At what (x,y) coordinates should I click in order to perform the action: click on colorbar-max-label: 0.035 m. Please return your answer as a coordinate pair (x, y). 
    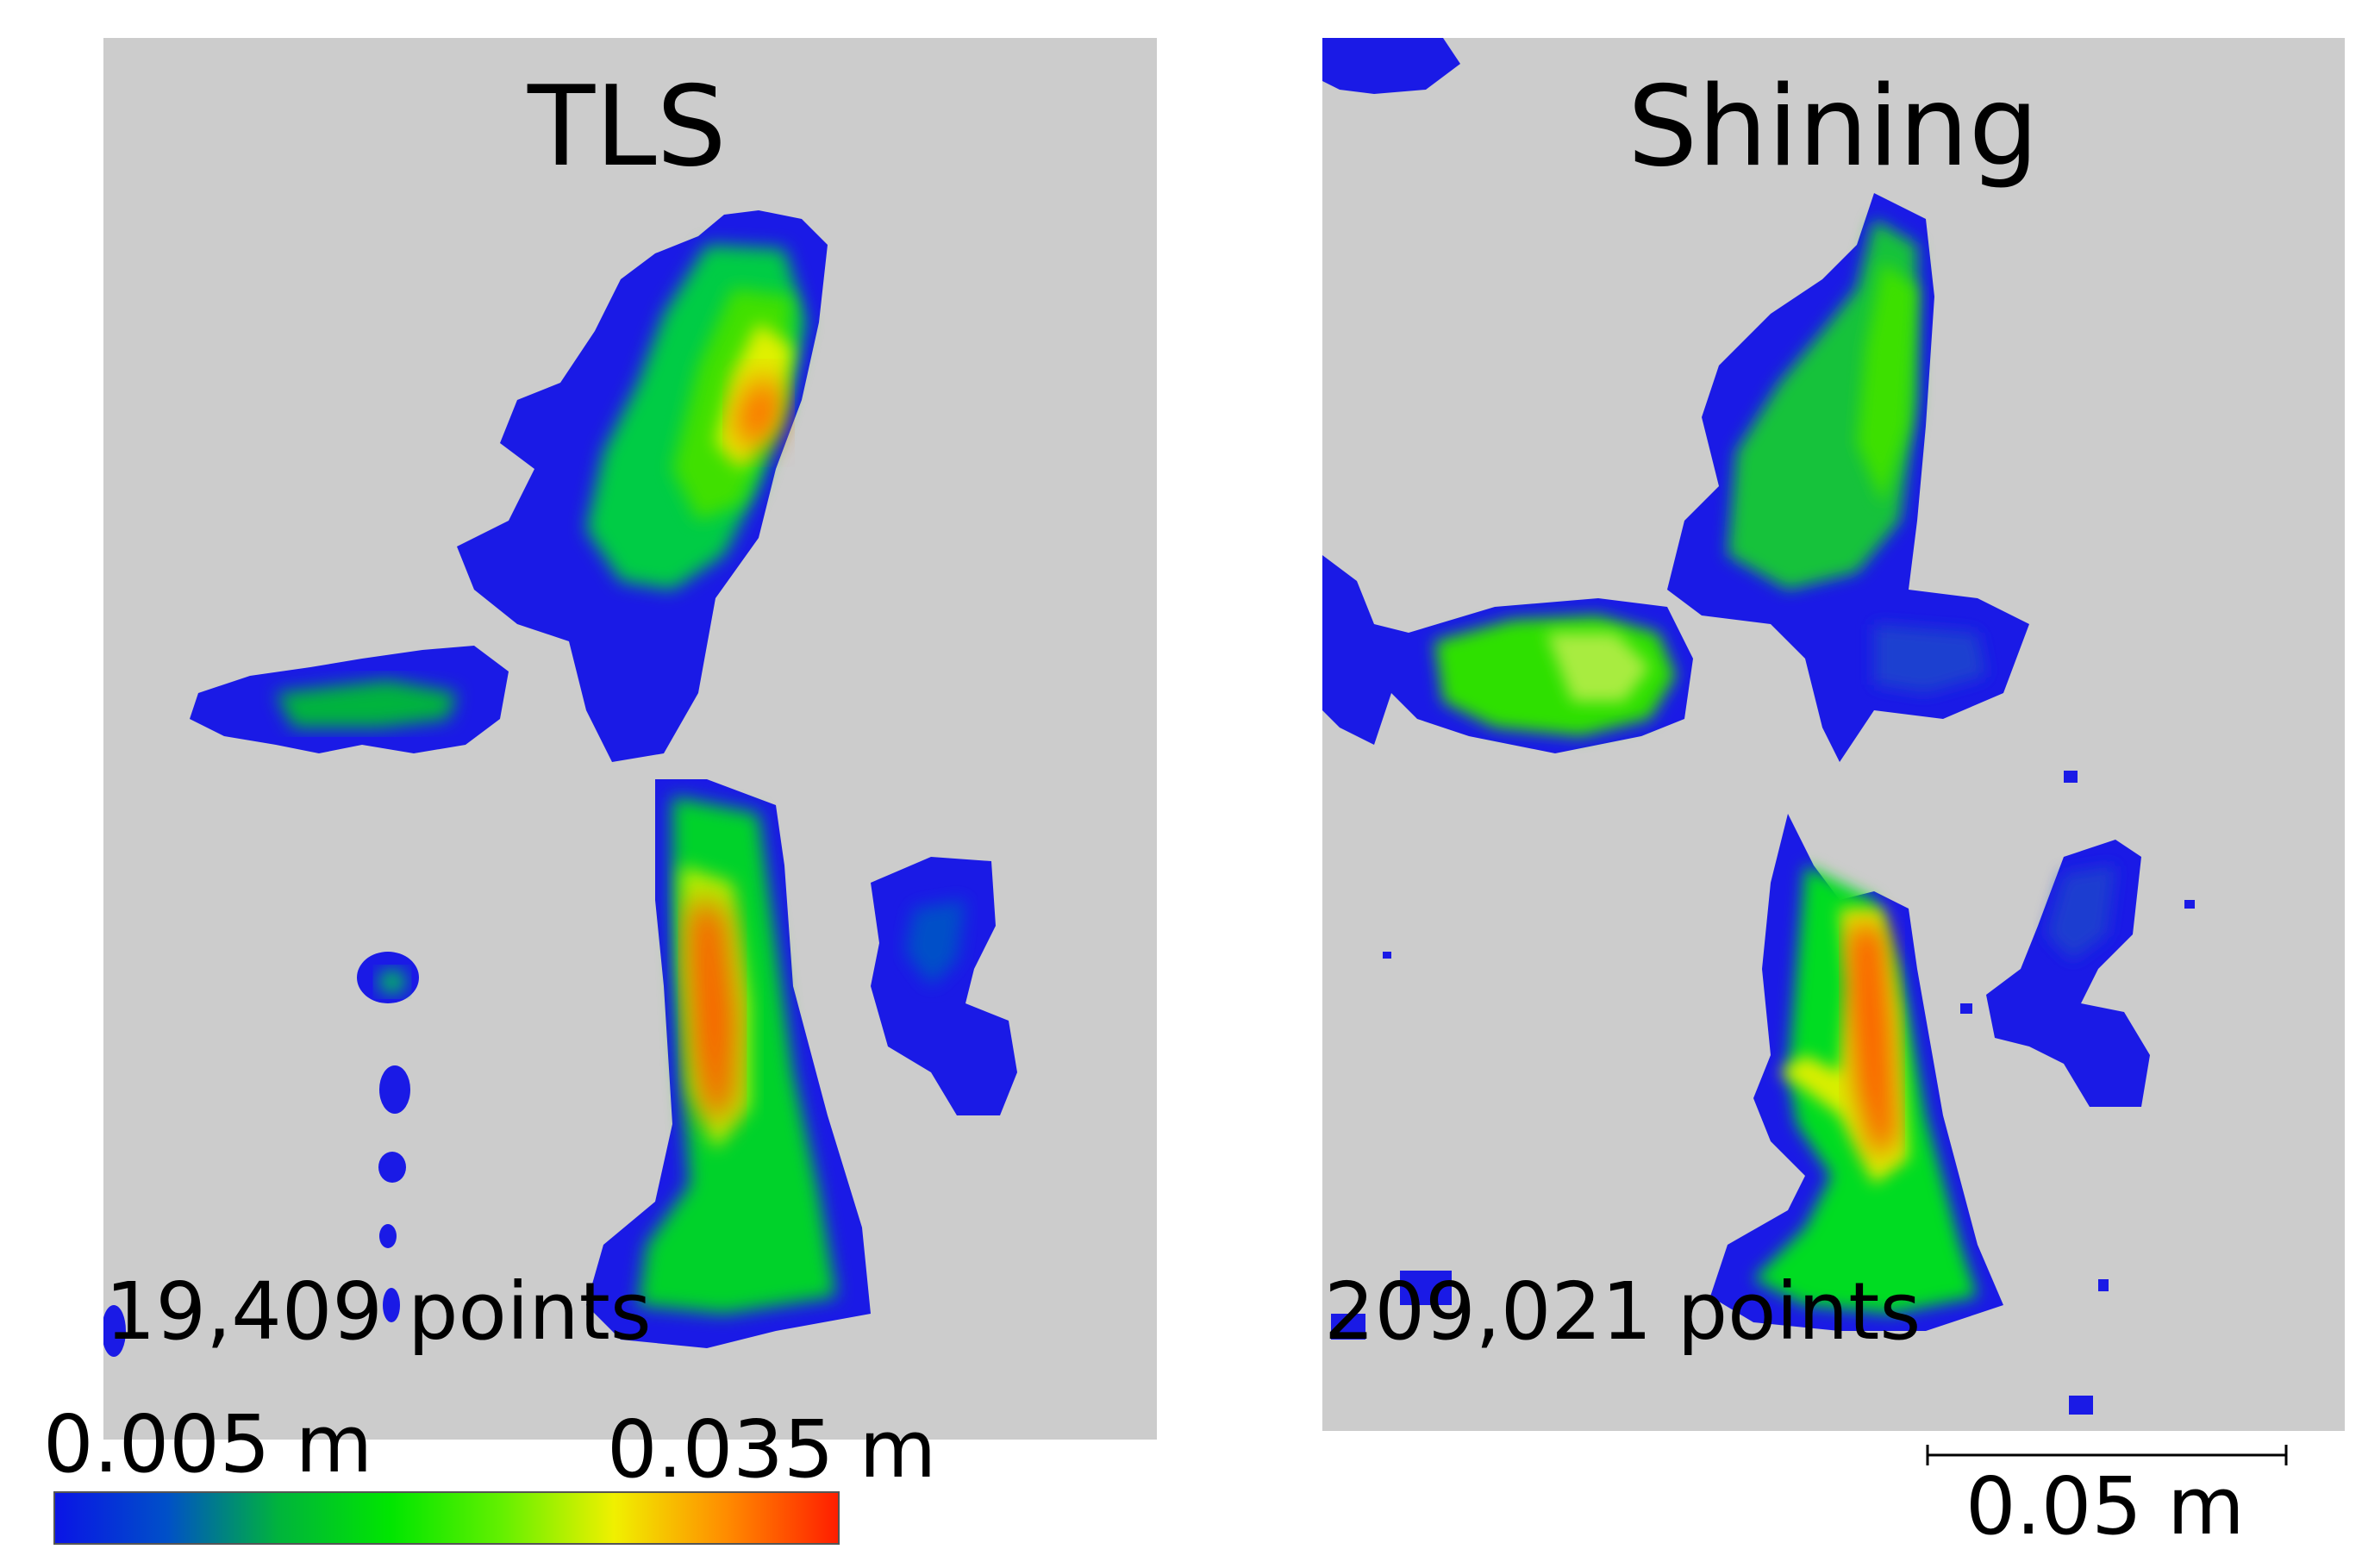
    Looking at the image, I should click on (772, 1449).